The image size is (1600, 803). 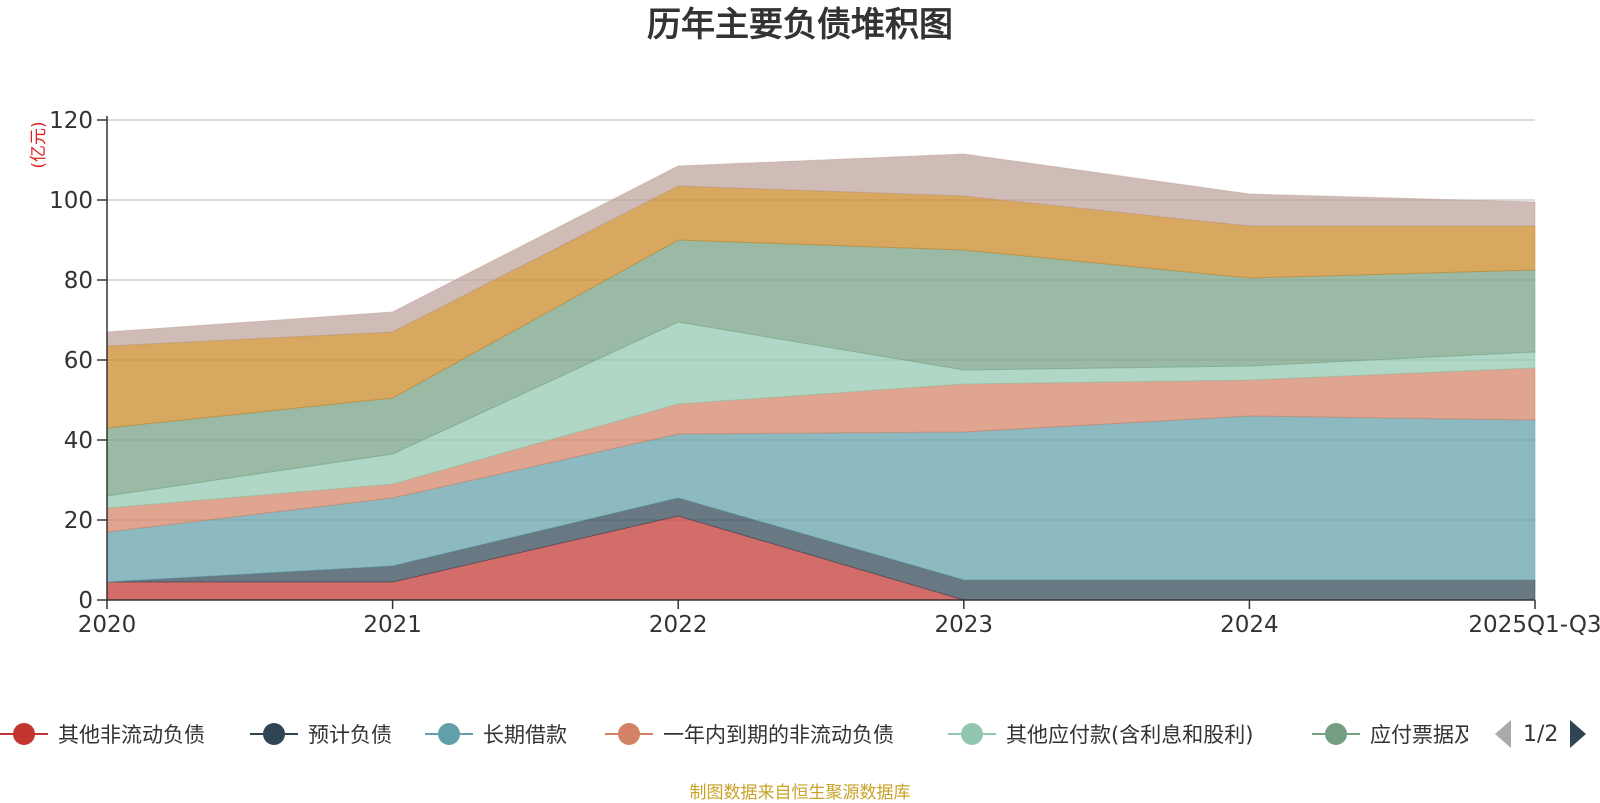 I want to click on x-tick-label: 2023, so click(x=964, y=625).